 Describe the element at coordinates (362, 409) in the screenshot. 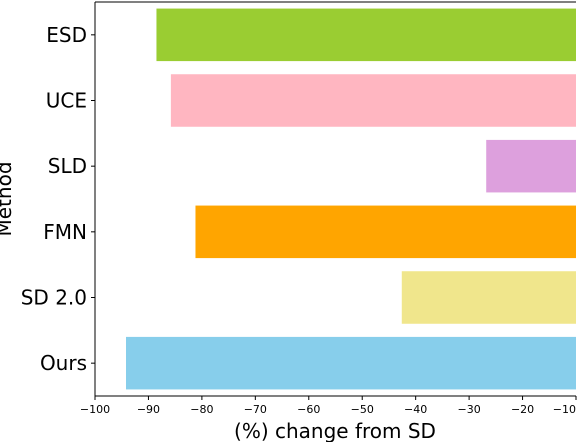

I see `x-tick-label: −50` at that location.